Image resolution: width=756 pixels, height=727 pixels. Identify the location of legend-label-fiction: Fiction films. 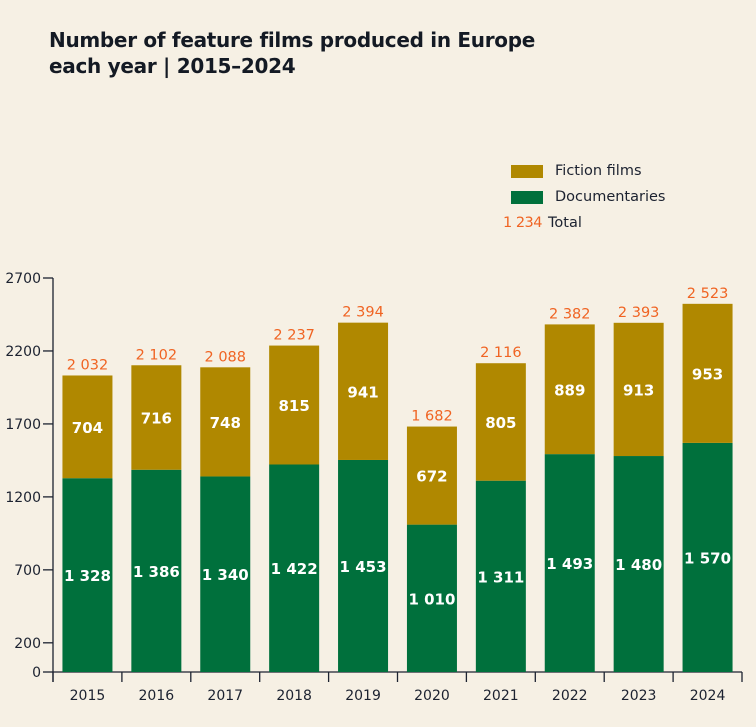
(598, 171).